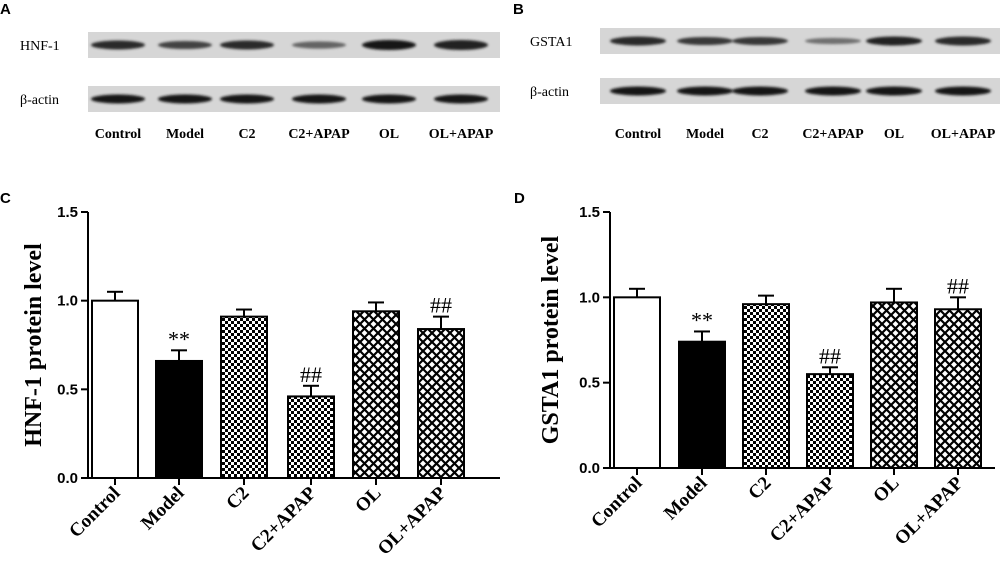 The height and width of the screenshot is (576, 1000). Describe the element at coordinates (551, 42) in the screenshot. I see `blot-row-label: GSTA1` at that location.